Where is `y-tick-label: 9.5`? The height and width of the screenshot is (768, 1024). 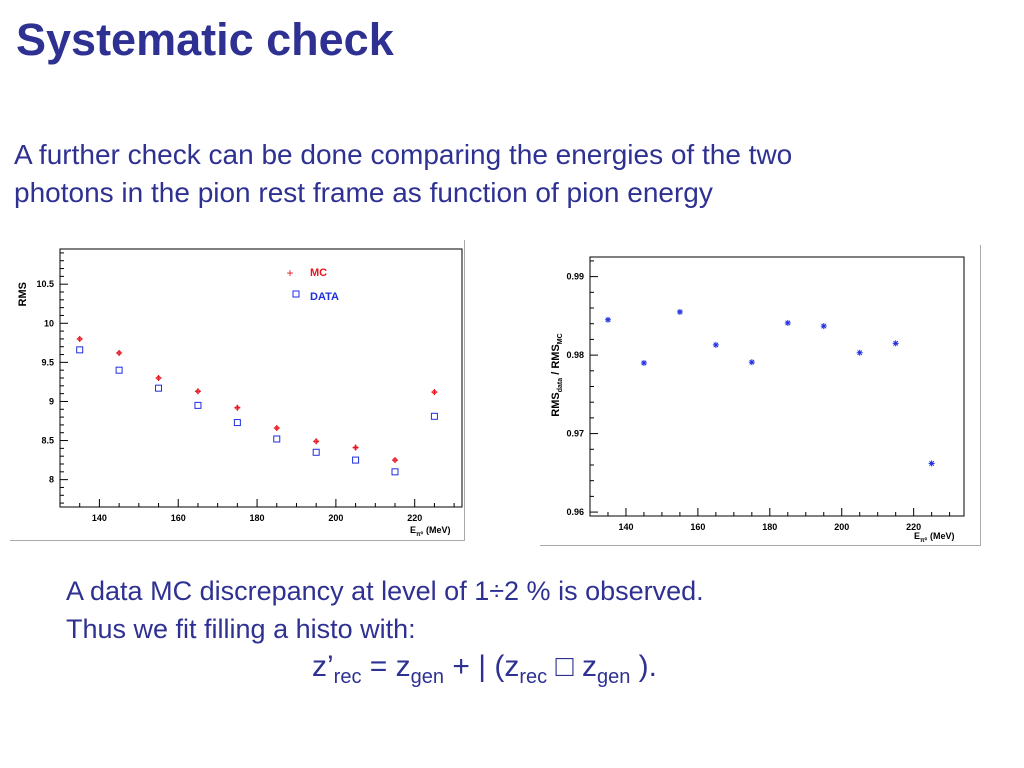
y-tick-label: 9.5 is located at coordinates (47, 362).